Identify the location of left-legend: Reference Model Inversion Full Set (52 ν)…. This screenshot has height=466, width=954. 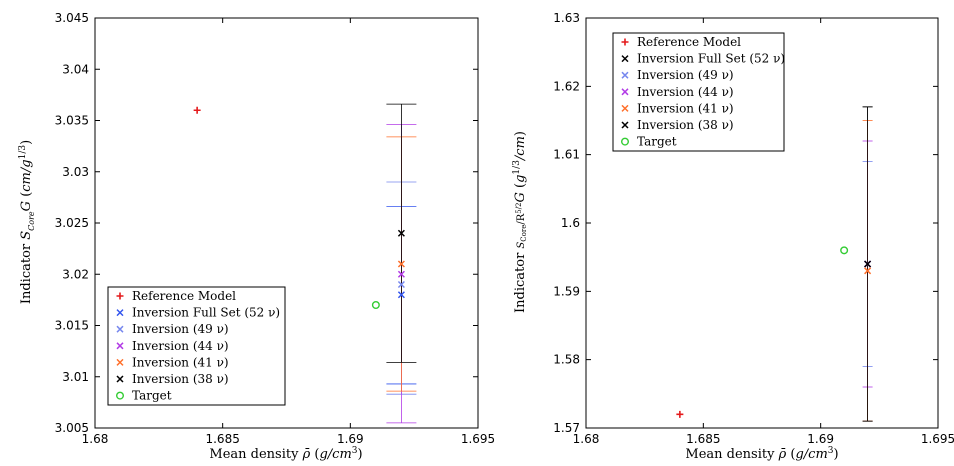
(196, 346).